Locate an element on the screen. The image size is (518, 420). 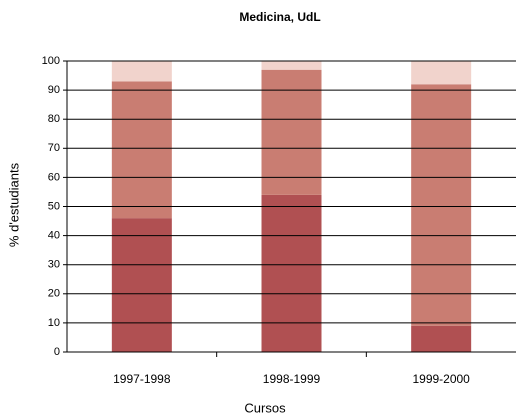
y-tick-label: 30 is located at coordinates (54, 265).